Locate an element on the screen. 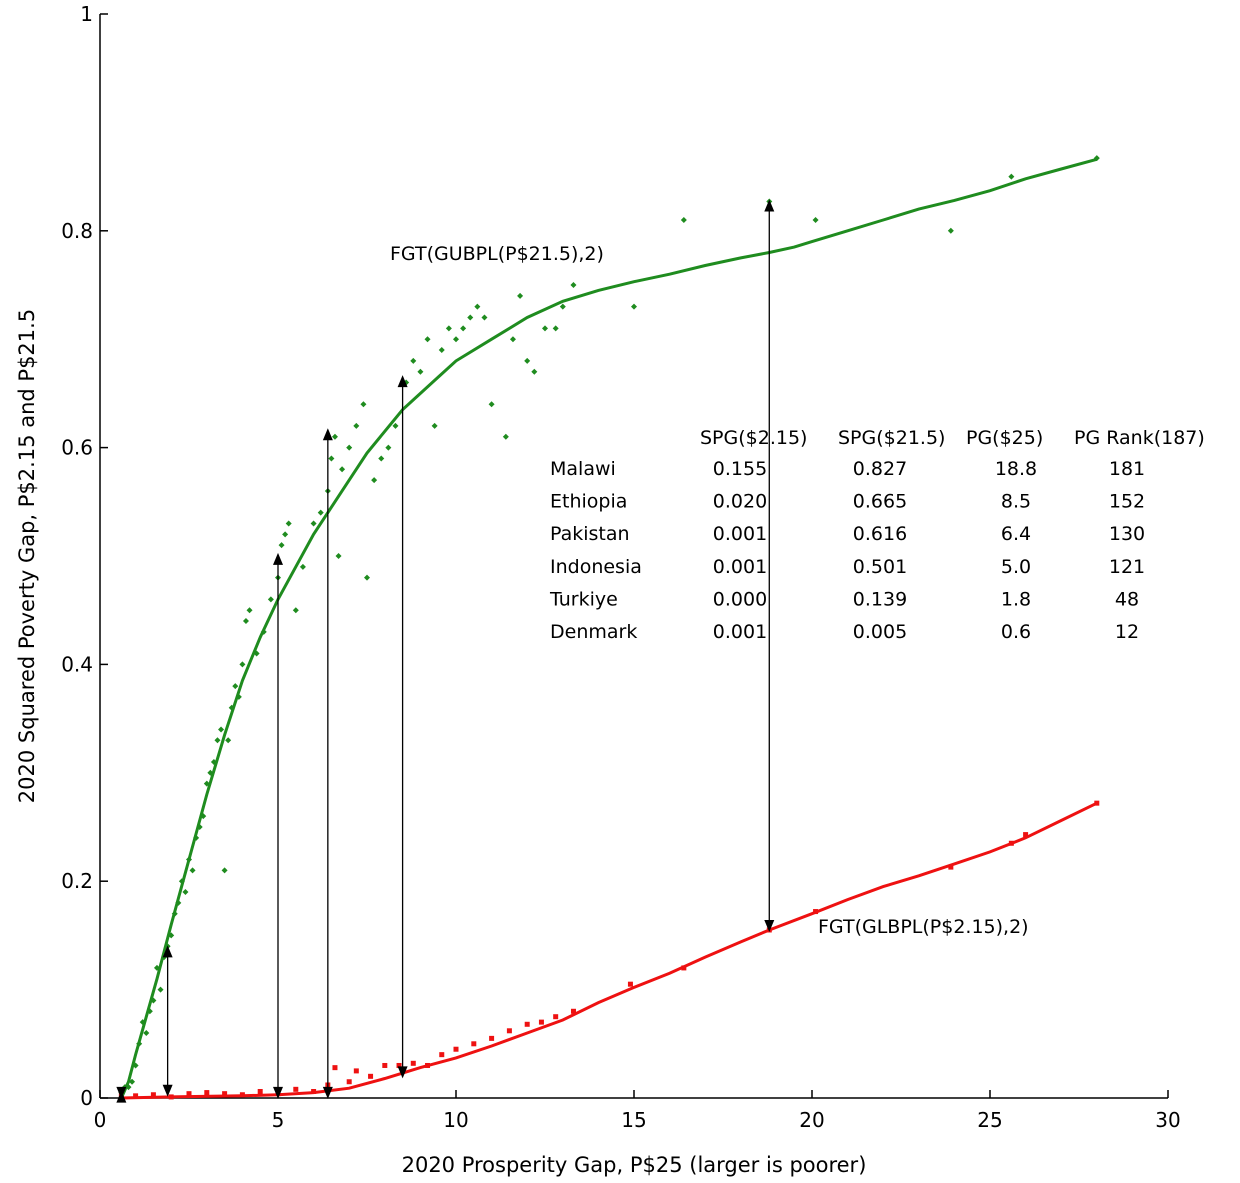 This screenshot has height=1183, width=1240. lower-curve-label: FGT(GLBPL(P$2.15),2) is located at coordinates (923, 927).